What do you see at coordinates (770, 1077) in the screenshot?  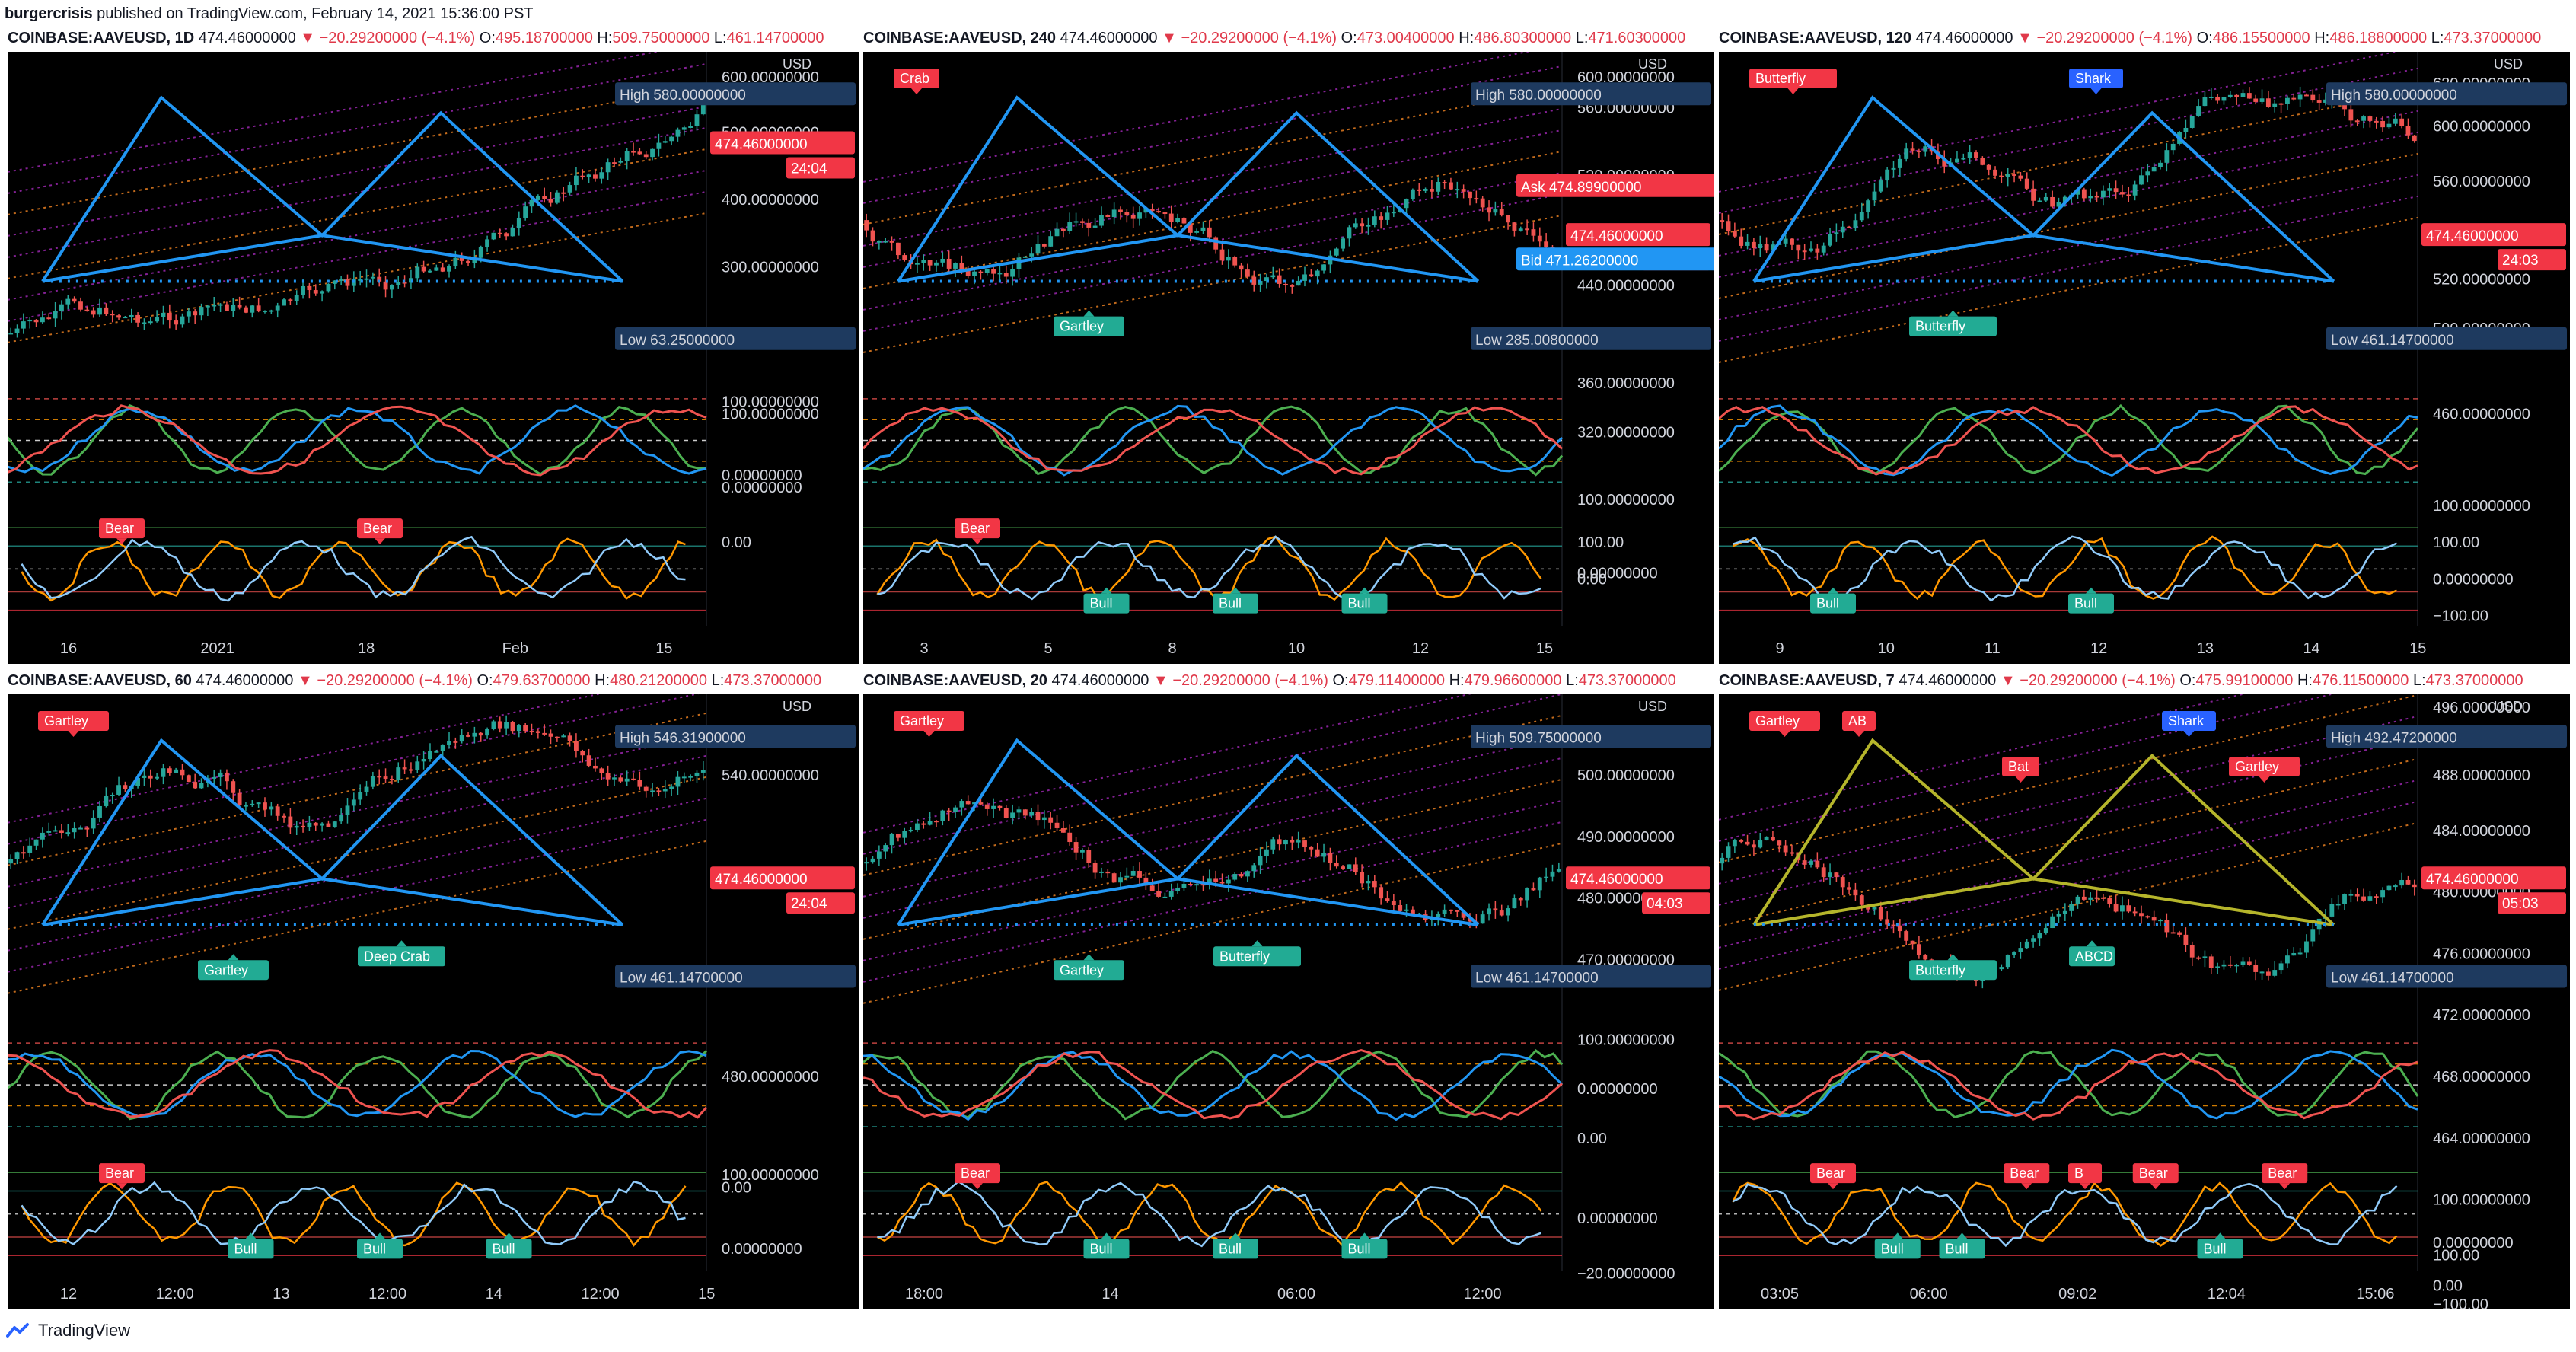 I see `price-tick: 480.00000000` at bounding box center [770, 1077].